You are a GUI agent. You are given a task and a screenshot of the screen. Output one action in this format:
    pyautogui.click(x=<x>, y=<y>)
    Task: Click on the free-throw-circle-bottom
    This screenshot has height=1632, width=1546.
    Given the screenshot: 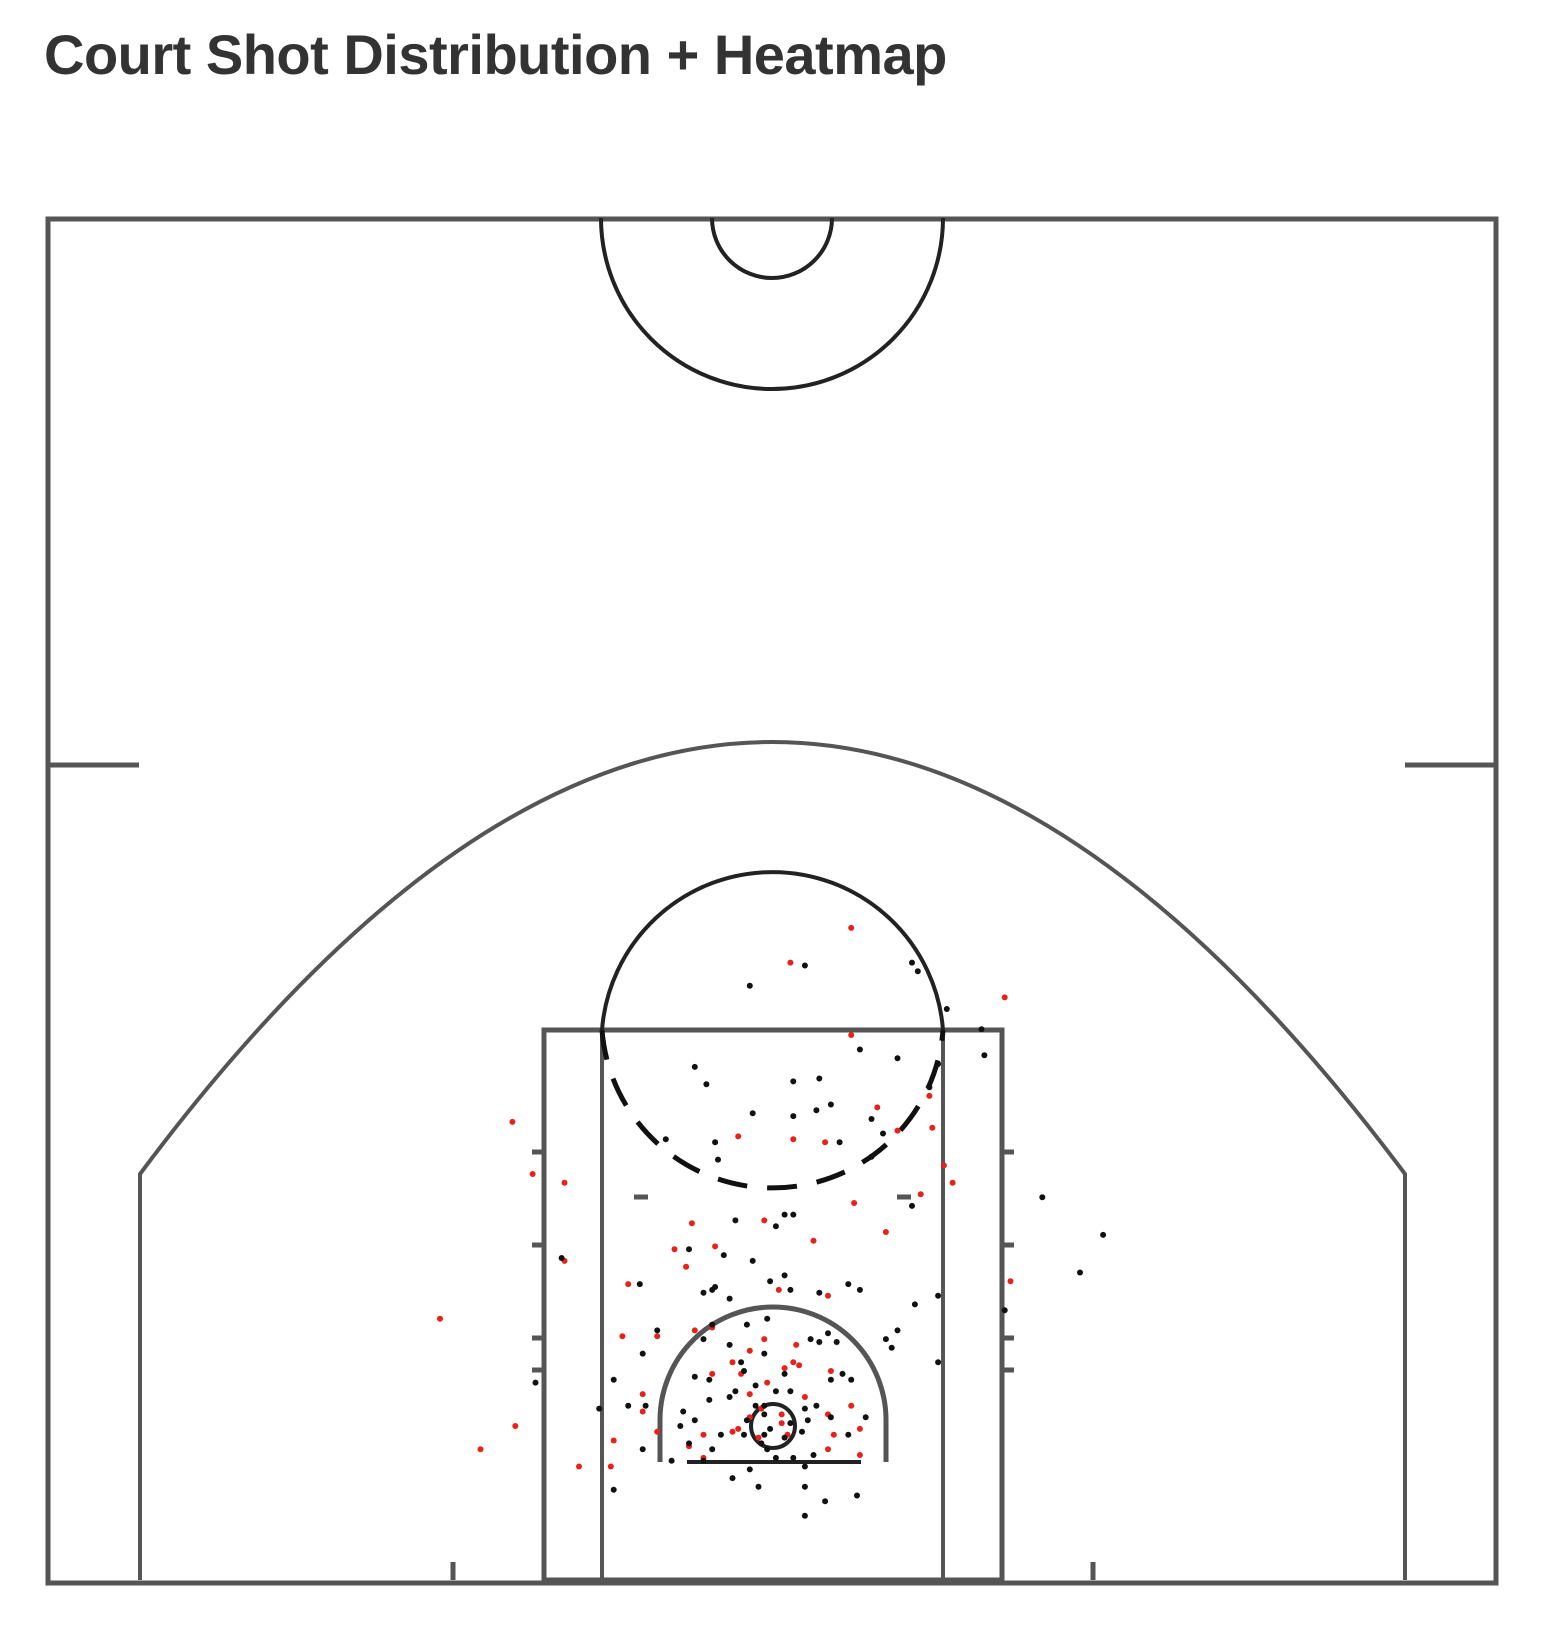 What is the action you would take?
    pyautogui.click(x=772, y=1110)
    